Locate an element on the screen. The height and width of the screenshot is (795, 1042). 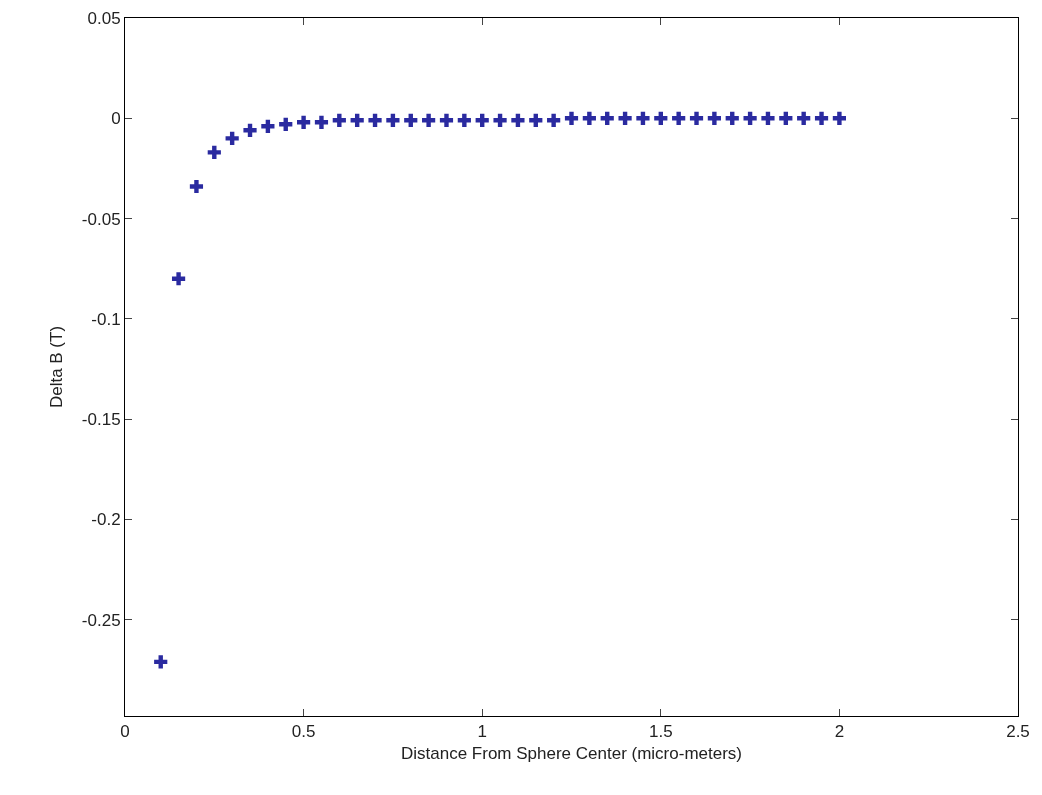
y-tick-label: 0 is located at coordinates (116, 119).